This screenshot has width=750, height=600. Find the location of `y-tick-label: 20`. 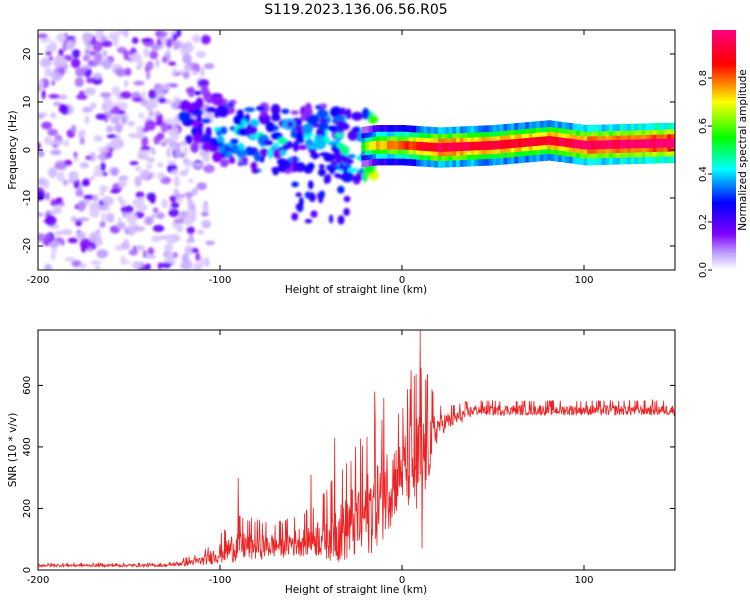

y-tick-label: 20 is located at coordinates (27, 54).